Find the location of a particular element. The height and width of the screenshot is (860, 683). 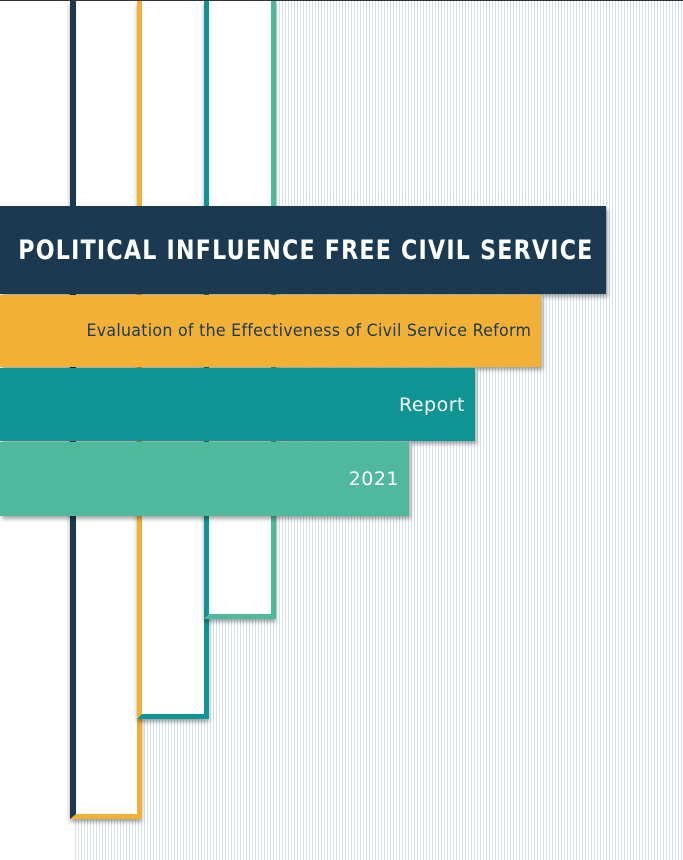

title-band: POLITICAL INFLUENCE FREE CIVIL SERVICE is located at coordinates (303, 250).